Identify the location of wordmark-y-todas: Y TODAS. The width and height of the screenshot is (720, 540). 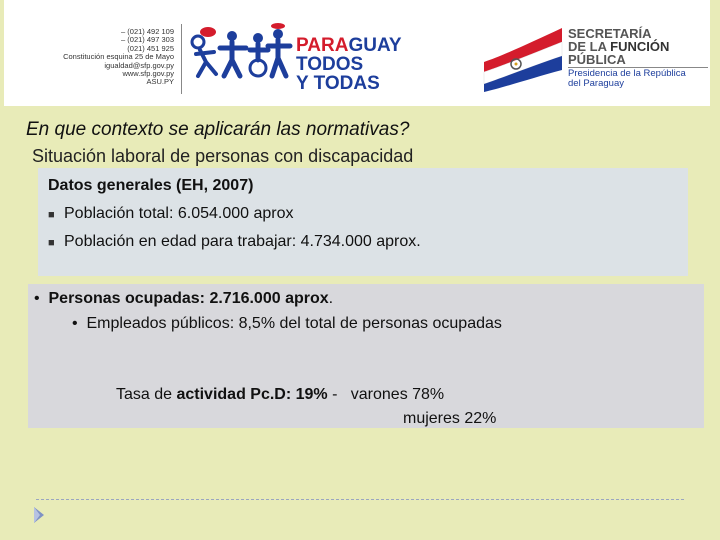
(338, 83).